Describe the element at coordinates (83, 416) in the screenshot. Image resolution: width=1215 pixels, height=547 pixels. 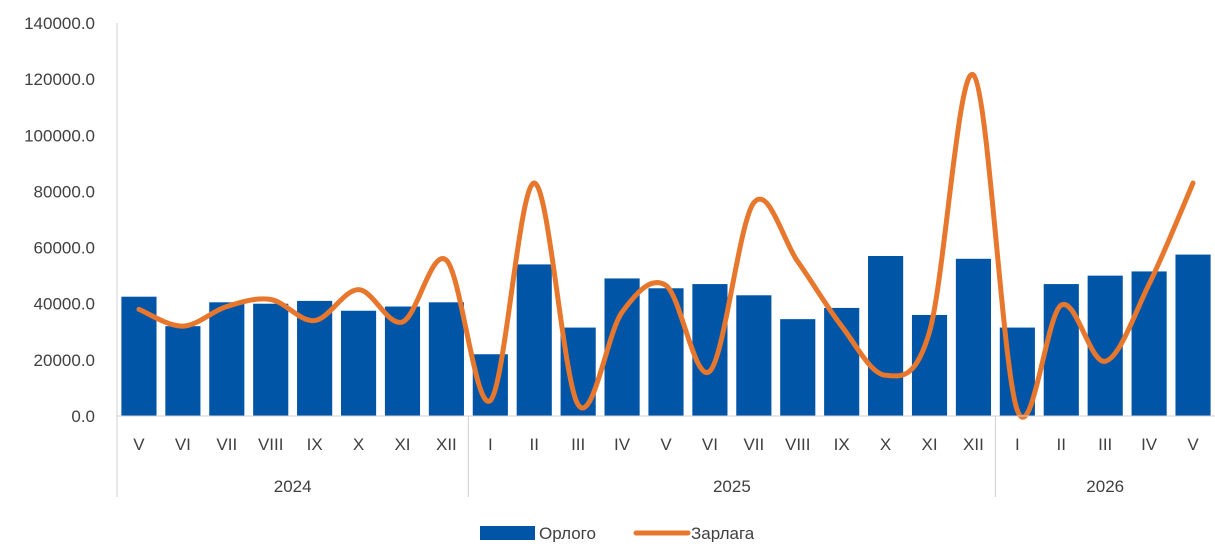
I see `y-tick-label: 0.0` at that location.